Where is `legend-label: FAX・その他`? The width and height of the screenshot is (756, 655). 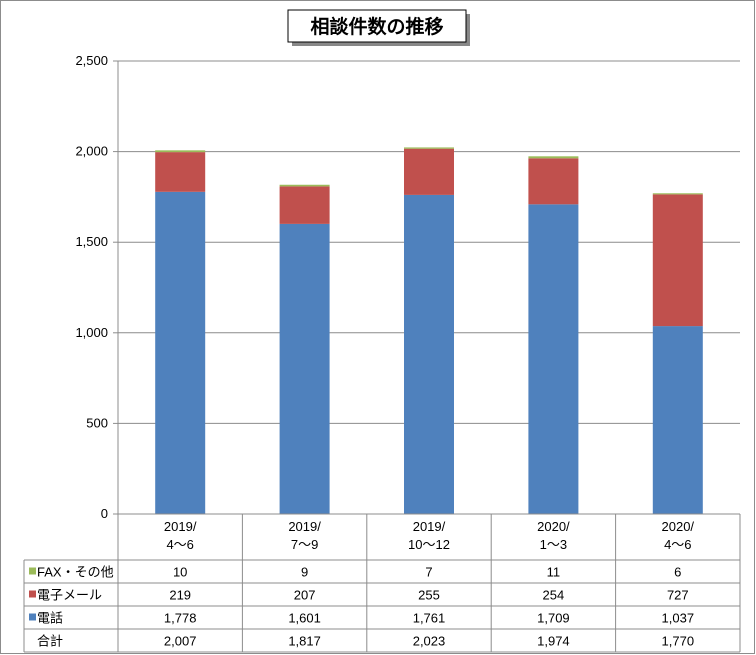
legend-label: FAX・その他 is located at coordinates (75, 572).